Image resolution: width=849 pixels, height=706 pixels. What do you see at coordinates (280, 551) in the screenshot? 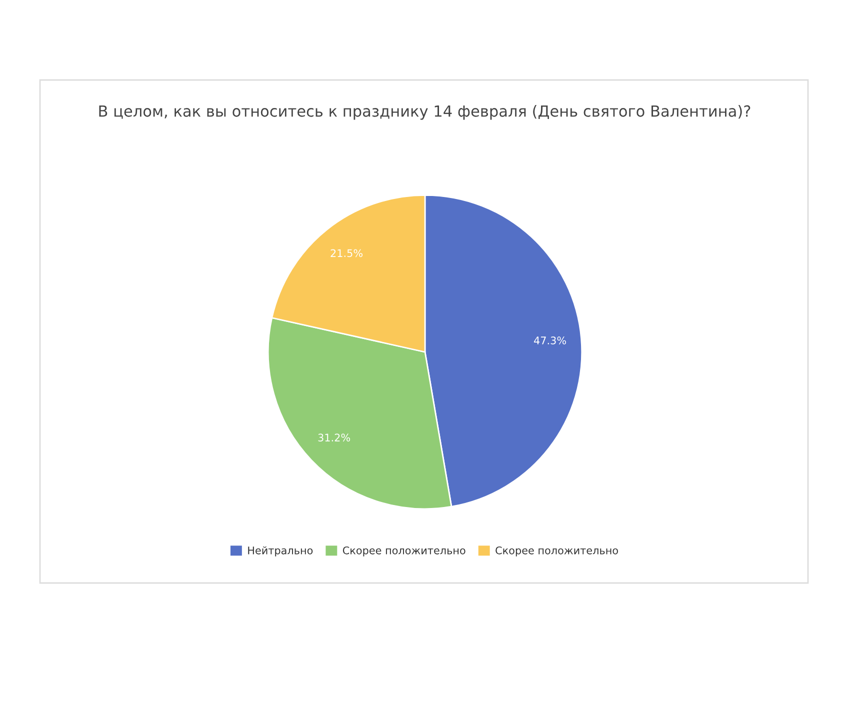
I see `legend-label: Нейтрально` at bounding box center [280, 551].